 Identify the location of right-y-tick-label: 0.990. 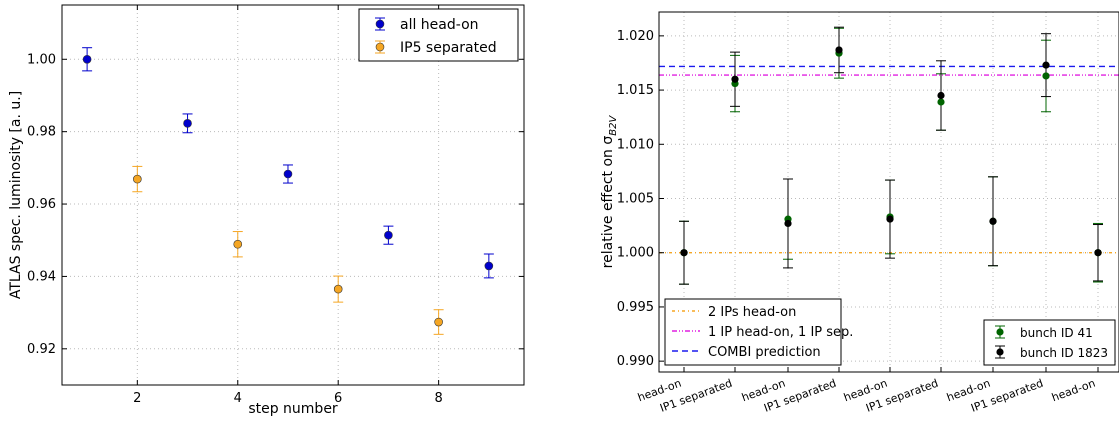
(635, 361).